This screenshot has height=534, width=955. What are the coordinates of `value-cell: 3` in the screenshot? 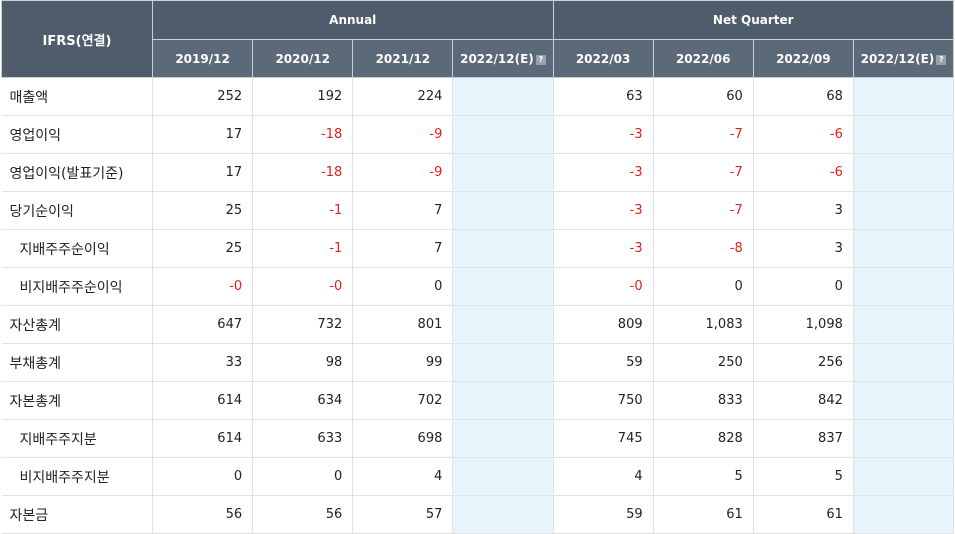 It's located at (803, 248).